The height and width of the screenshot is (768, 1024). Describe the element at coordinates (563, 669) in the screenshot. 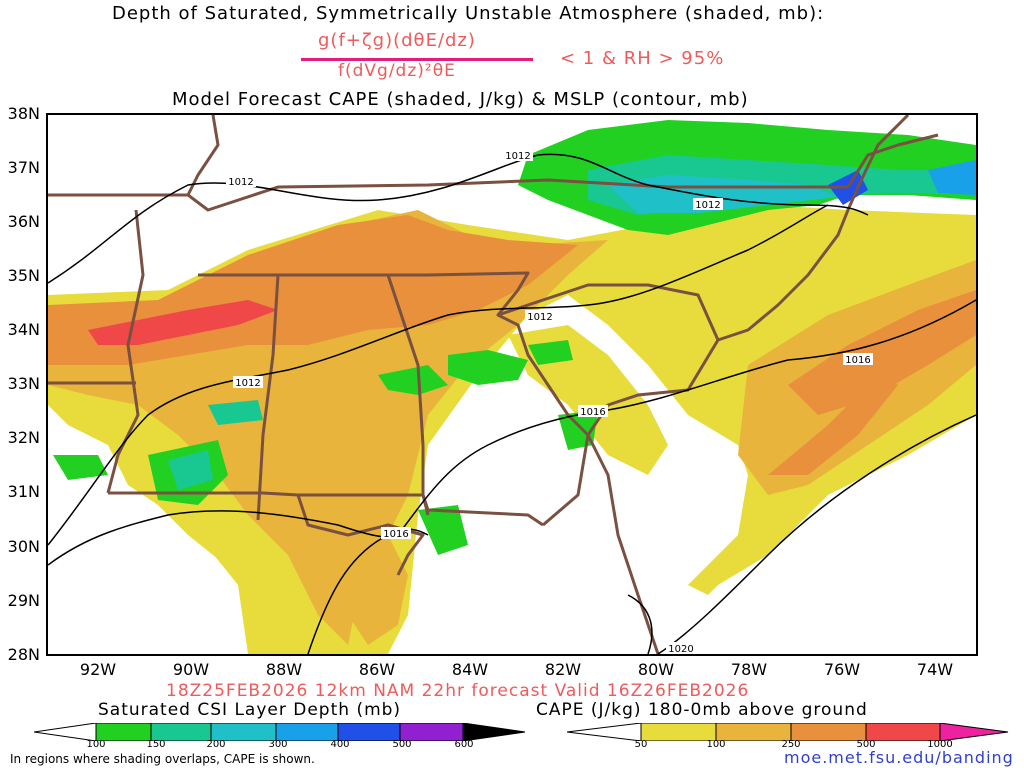

I see `lon-label: 82W` at that location.